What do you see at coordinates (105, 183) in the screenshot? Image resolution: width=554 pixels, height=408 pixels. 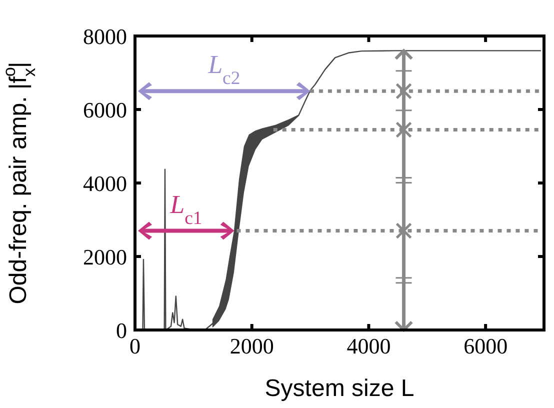 I see `y-tick-label: 4000` at bounding box center [105, 183].